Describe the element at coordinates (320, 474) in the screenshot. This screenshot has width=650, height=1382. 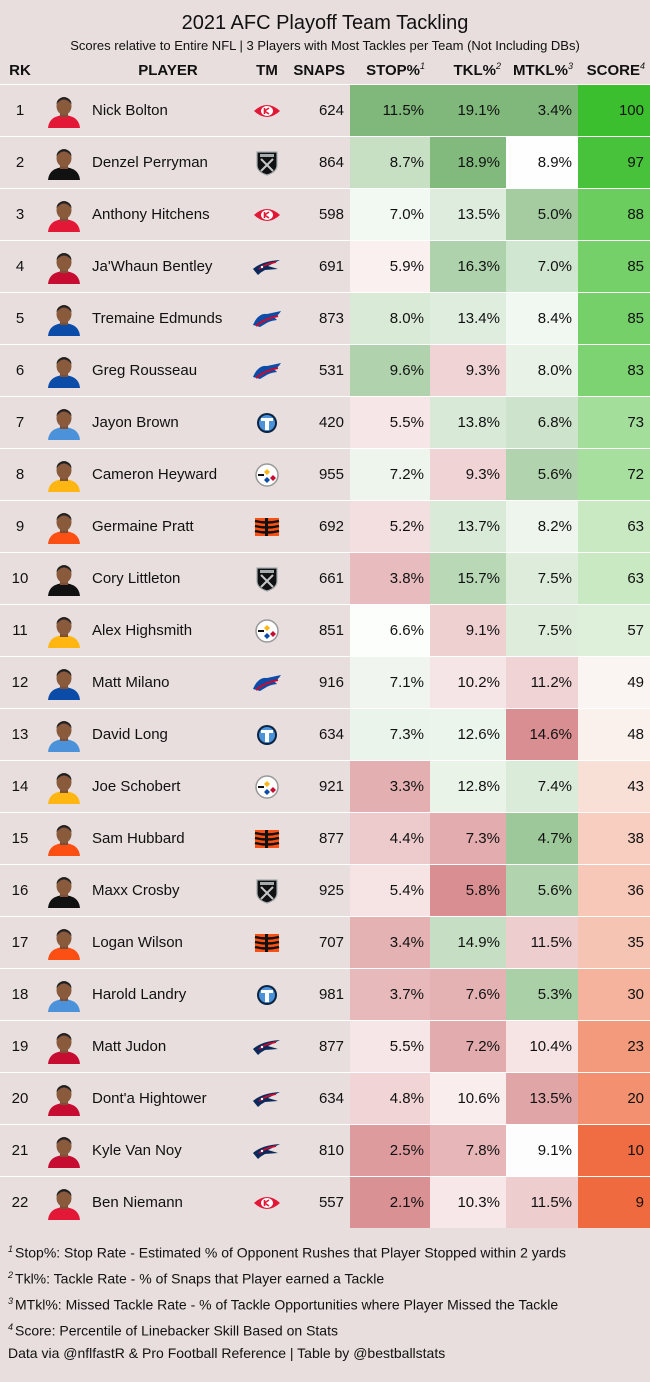
I see `snaps-cell: 955` at that location.